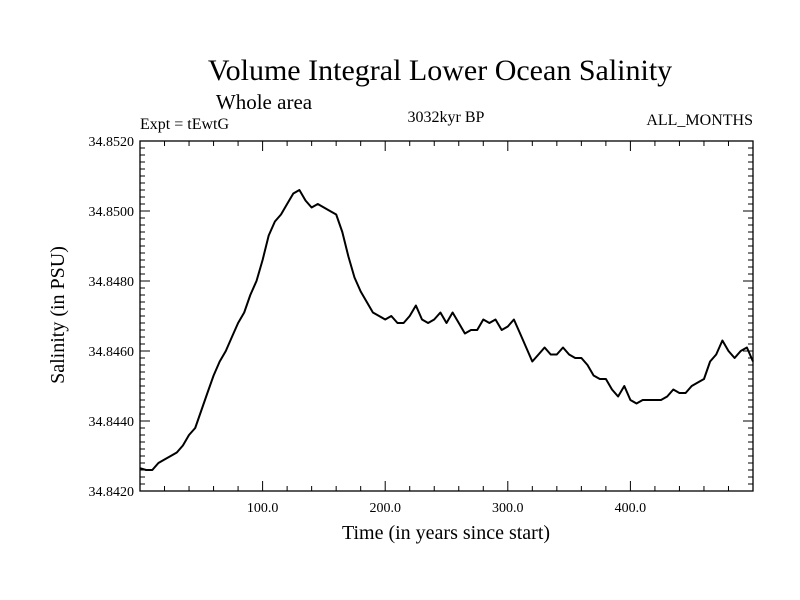  I want to click on x-tick-label: 100.0, so click(263, 508).